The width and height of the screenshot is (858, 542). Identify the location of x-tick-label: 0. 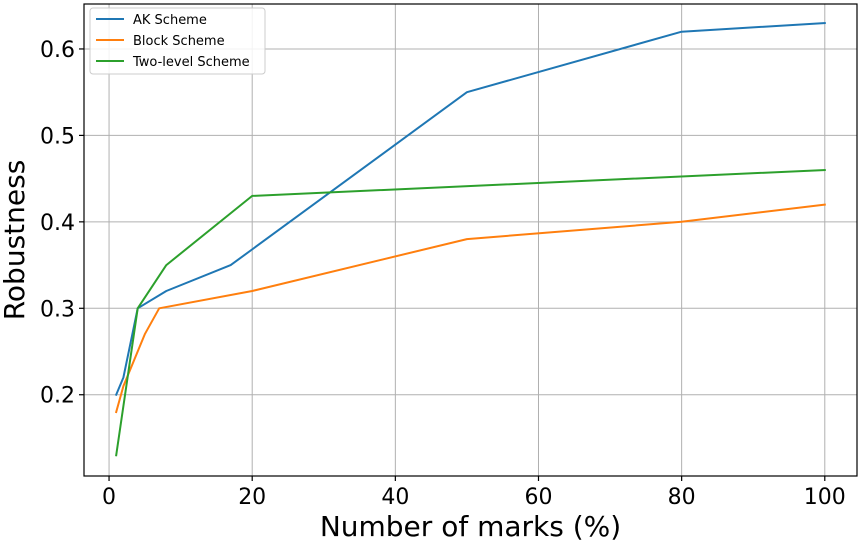
(109, 497).